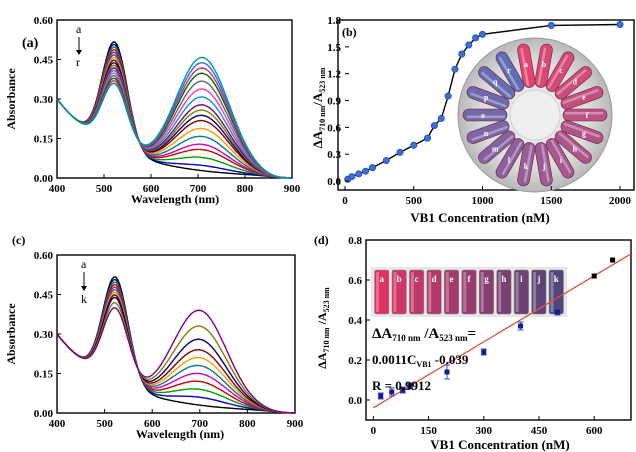  I want to click on panel-b-ylabel: ΔA710 nm/A523 nm, so click(318, 107).